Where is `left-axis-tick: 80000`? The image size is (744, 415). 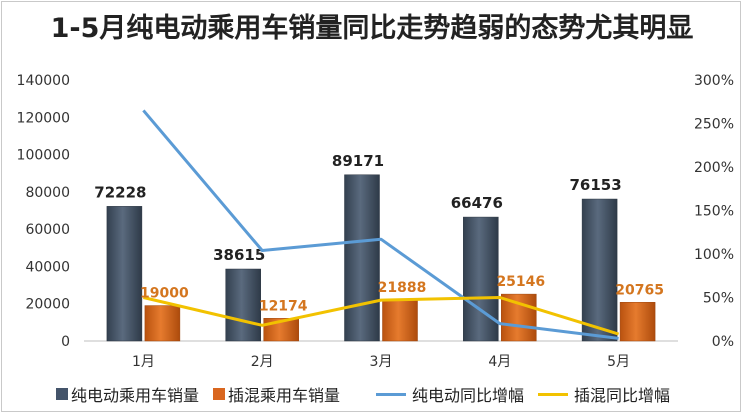 left-axis-tick: 80000 is located at coordinates (47, 193).